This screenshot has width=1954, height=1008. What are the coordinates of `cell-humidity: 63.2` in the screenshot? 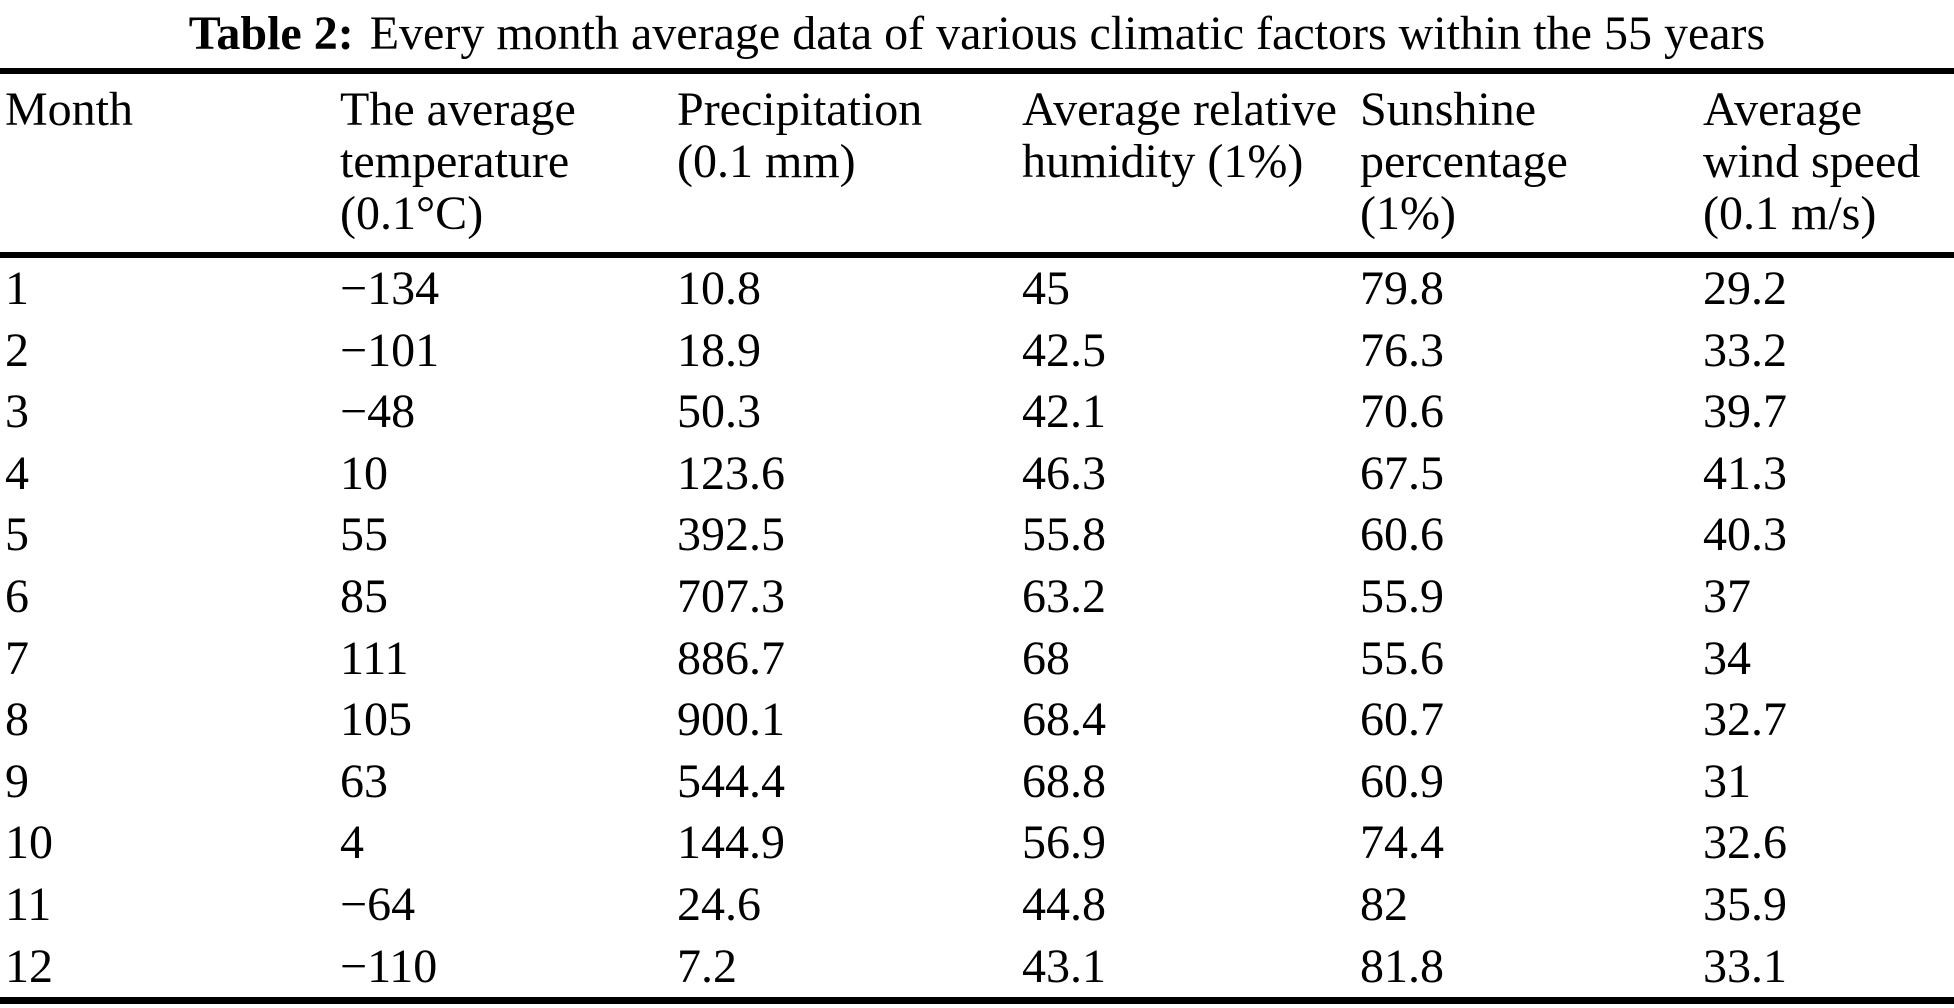 It's located at (1064, 596).